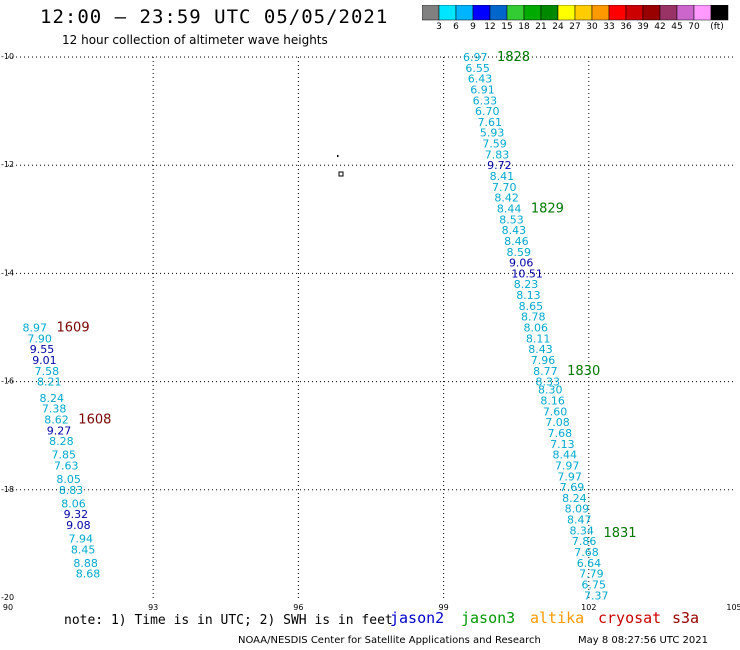 This screenshot has height=650, width=740. What do you see at coordinates (49, 382) in the screenshot?
I see `wave-height-value: 8.21` at bounding box center [49, 382].